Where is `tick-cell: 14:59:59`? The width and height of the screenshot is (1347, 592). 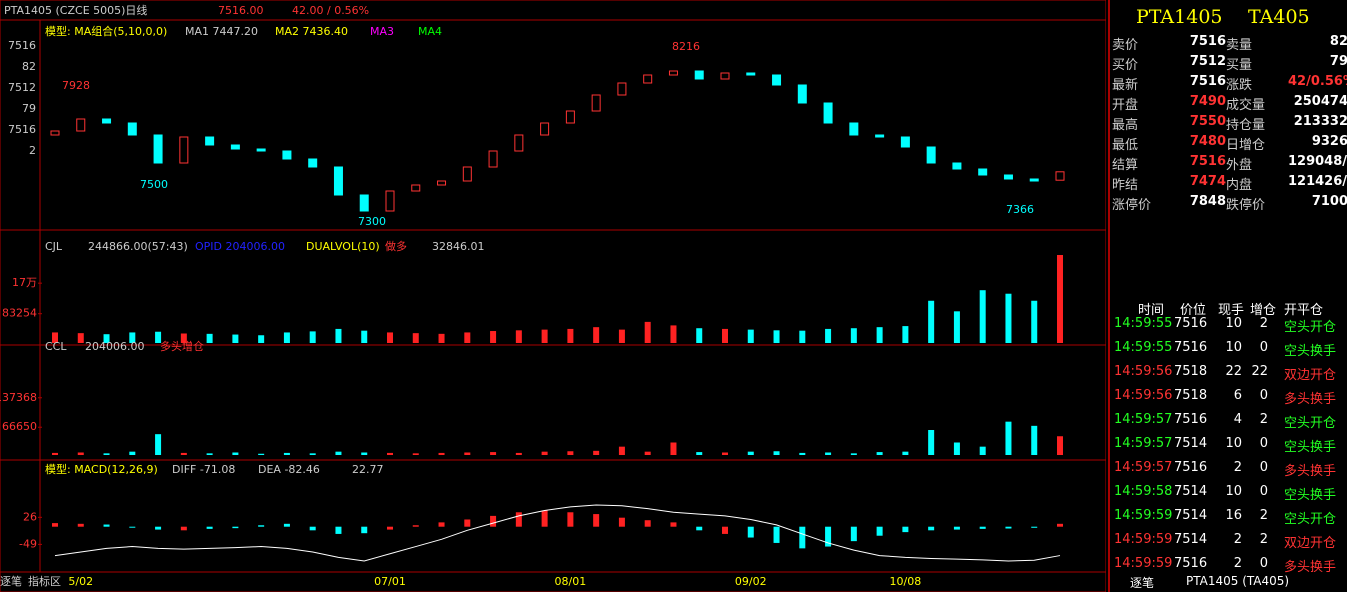 tick-cell: 14:59:59 is located at coordinates (1143, 539).